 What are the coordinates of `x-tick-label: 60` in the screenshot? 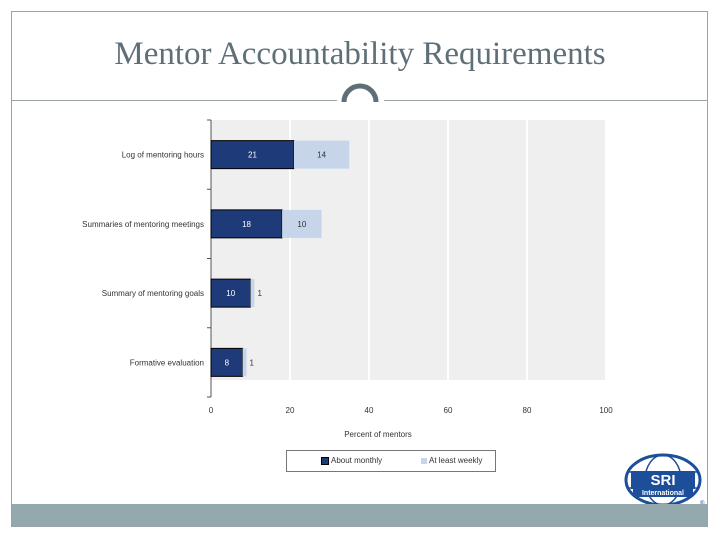 It's located at (448, 410).